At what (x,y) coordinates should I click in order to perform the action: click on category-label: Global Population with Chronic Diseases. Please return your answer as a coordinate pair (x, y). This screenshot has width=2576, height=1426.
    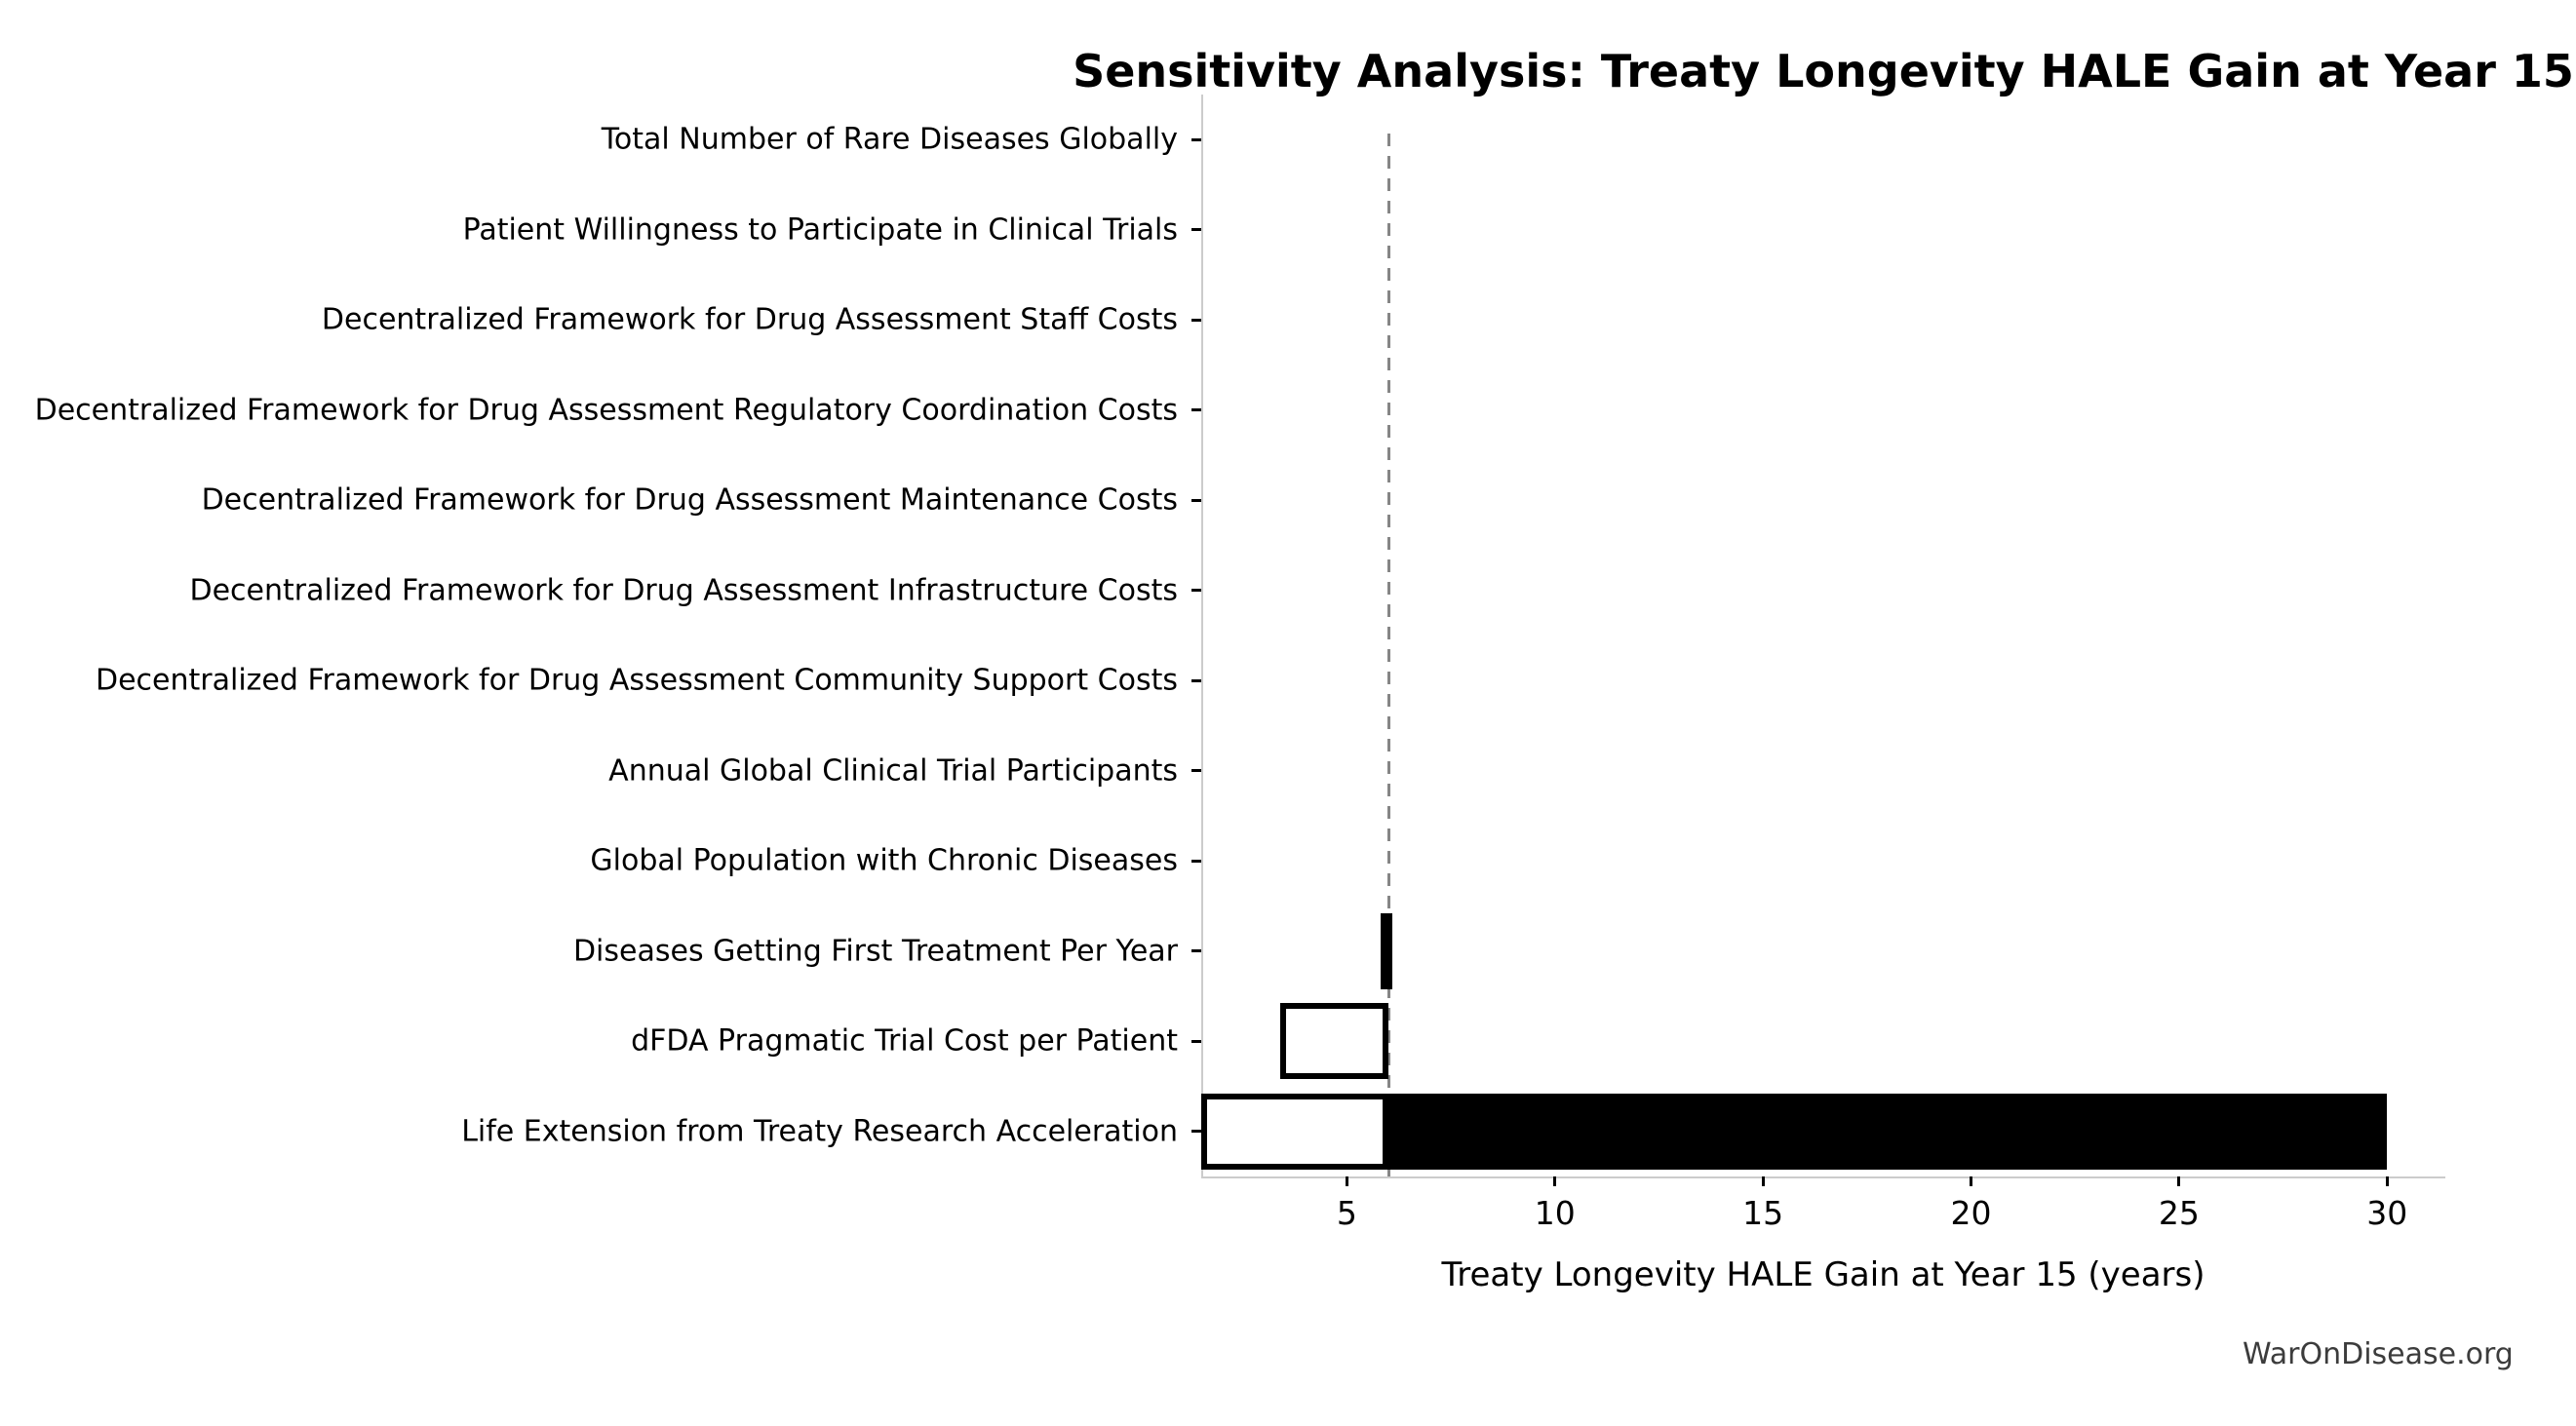
    Looking at the image, I should click on (884, 860).